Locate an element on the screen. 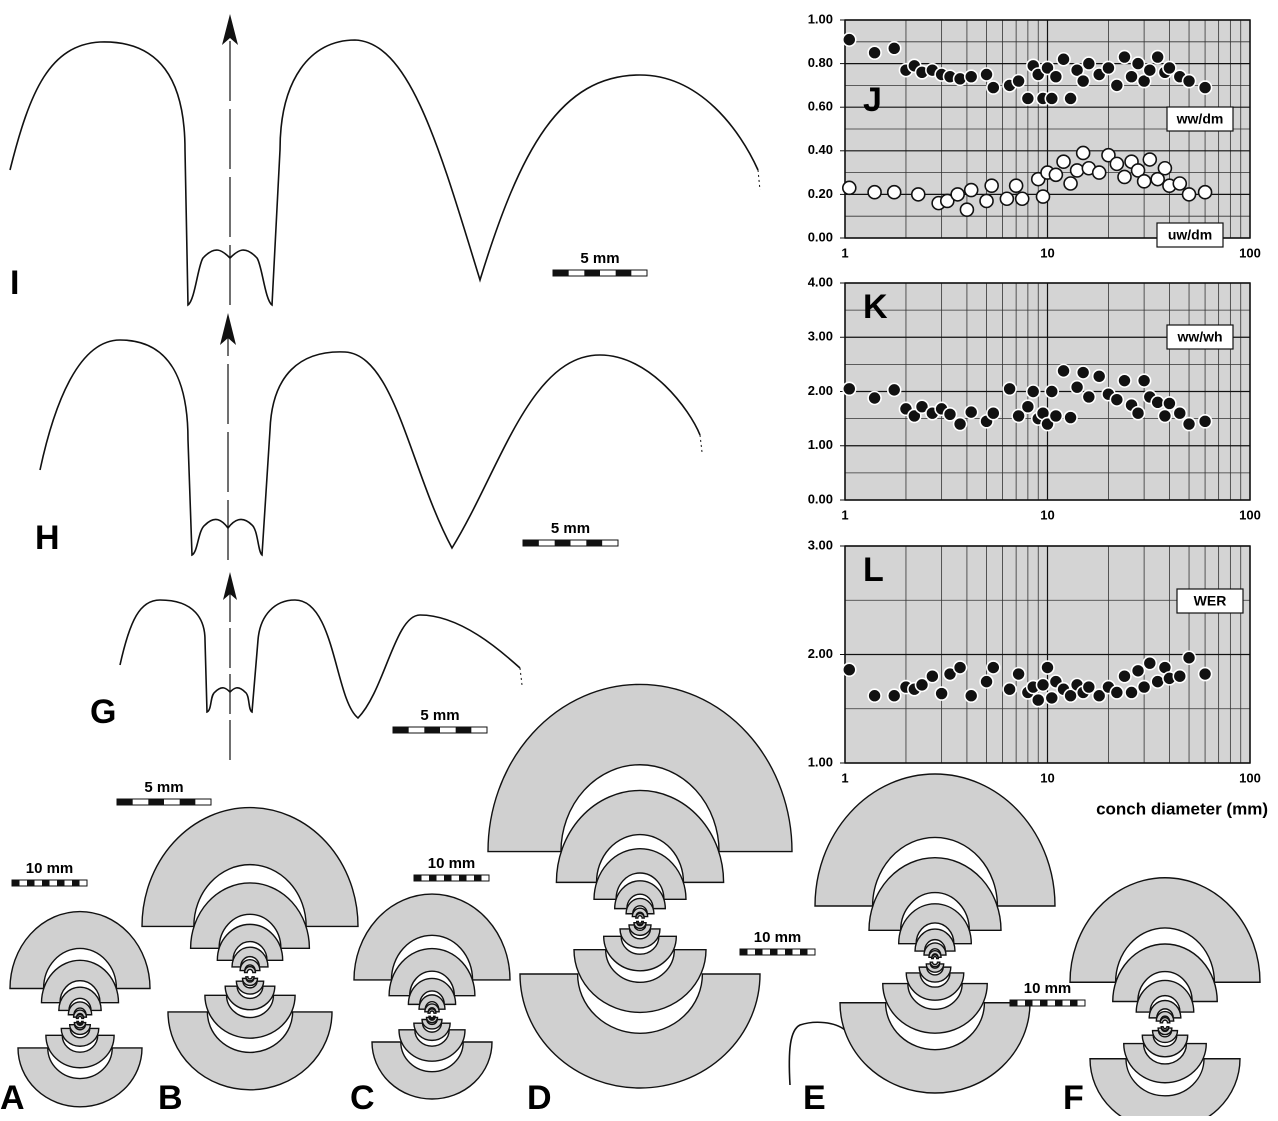 Image resolution: width=1278 pixels, height=1121 pixels. x-tick-label: 10 is located at coordinates (1047, 514).